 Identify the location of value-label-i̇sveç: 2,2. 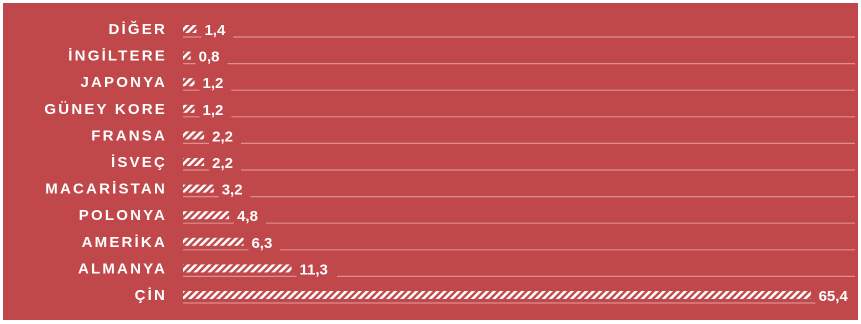
(222, 163).